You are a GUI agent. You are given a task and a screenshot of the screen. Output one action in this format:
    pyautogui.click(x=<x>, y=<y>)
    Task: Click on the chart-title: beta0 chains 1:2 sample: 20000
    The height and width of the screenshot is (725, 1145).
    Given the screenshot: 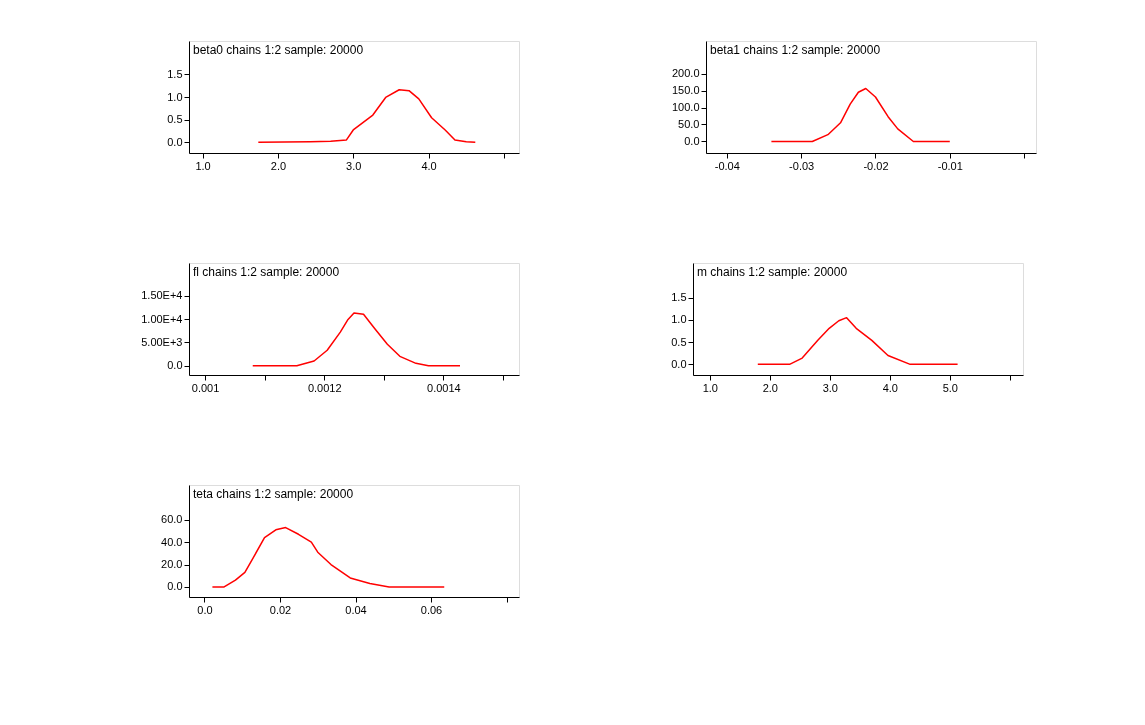 What is the action you would take?
    pyautogui.click(x=278, y=50)
    